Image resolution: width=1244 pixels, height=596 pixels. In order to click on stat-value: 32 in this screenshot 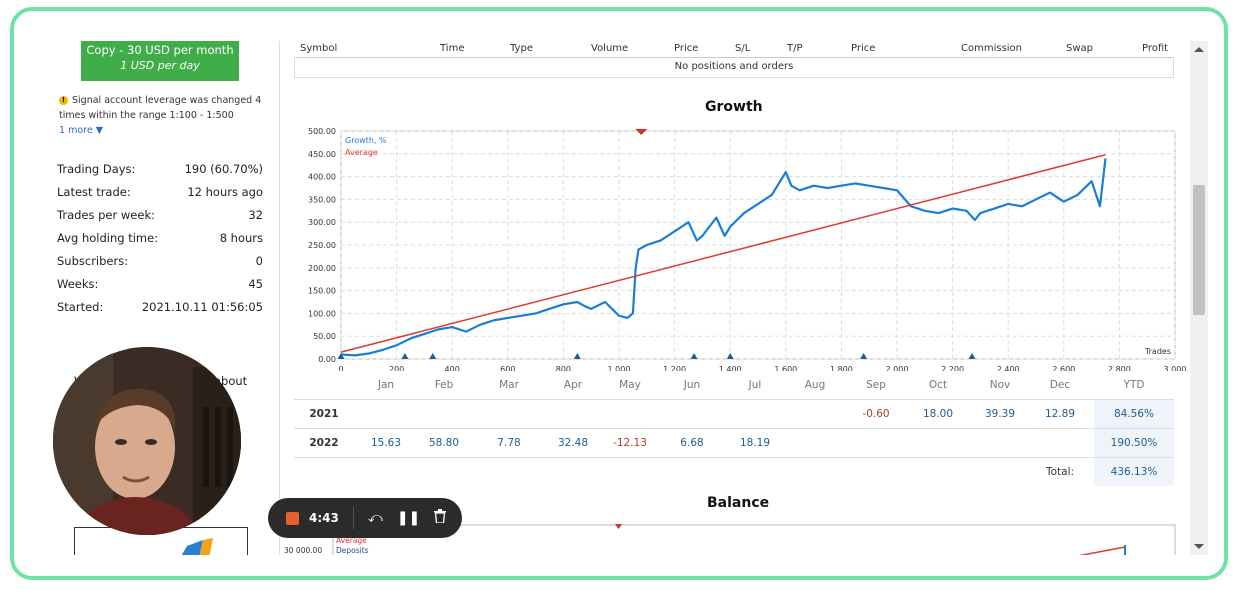, I will do `click(255, 215)`.